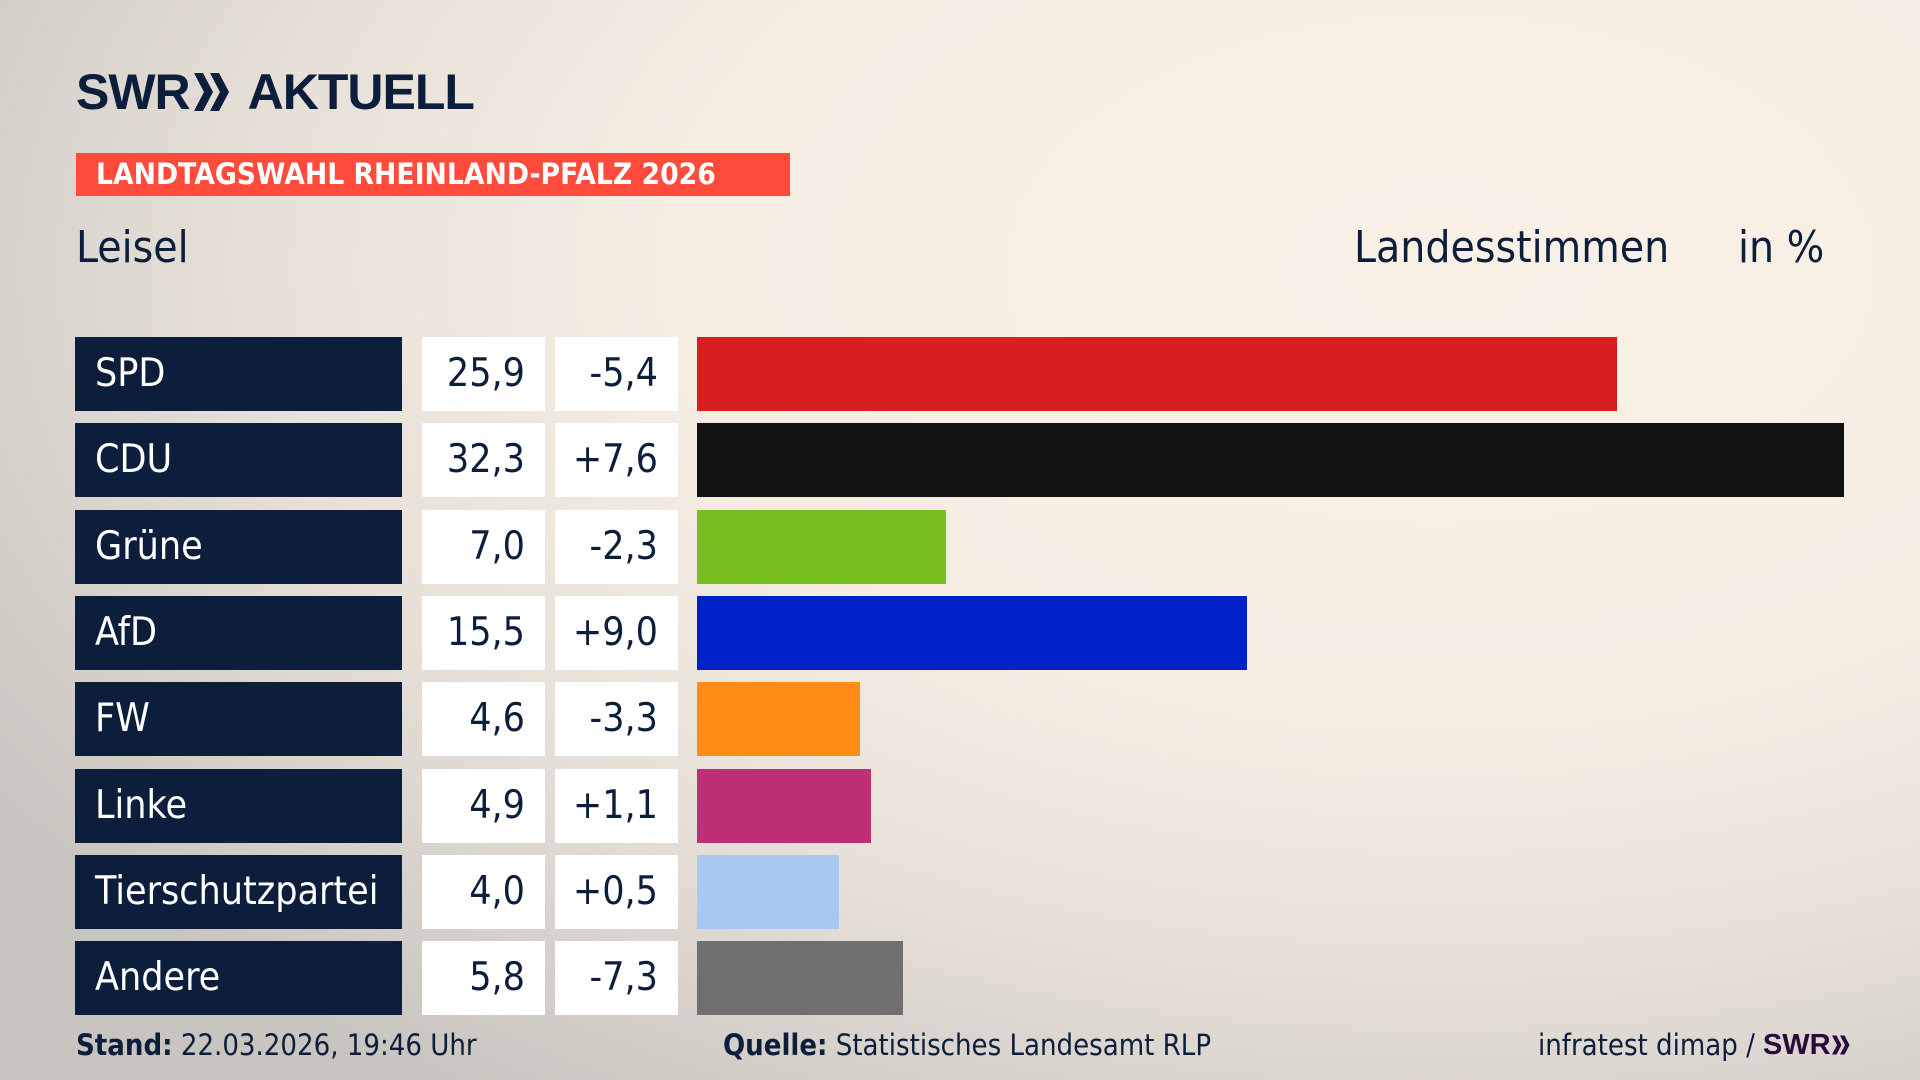 This screenshot has width=1920, height=1080. What do you see at coordinates (972, 632) in the screenshot?
I see `bar-afd` at bounding box center [972, 632].